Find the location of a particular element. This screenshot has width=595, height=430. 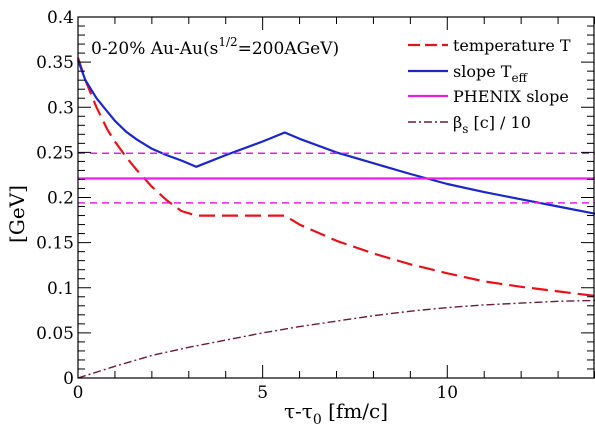

legend-label-2: PHENIX slope is located at coordinates (511, 96).